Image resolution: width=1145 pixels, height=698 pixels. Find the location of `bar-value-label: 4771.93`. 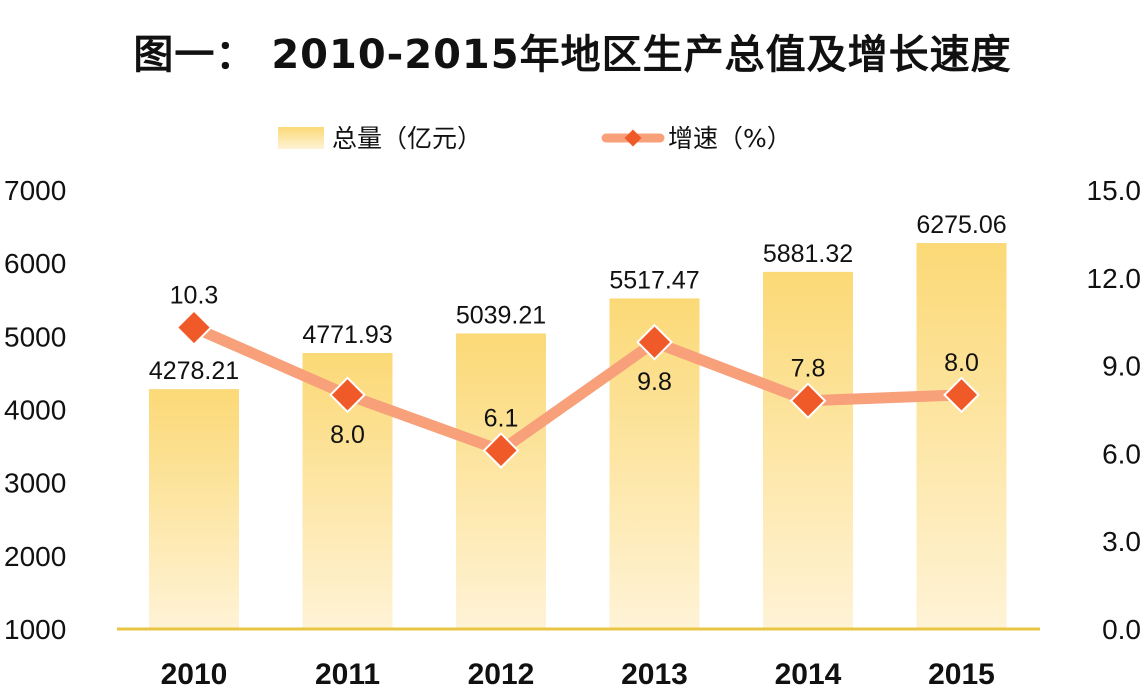

bar-value-label: 4771.93 is located at coordinates (347, 335).